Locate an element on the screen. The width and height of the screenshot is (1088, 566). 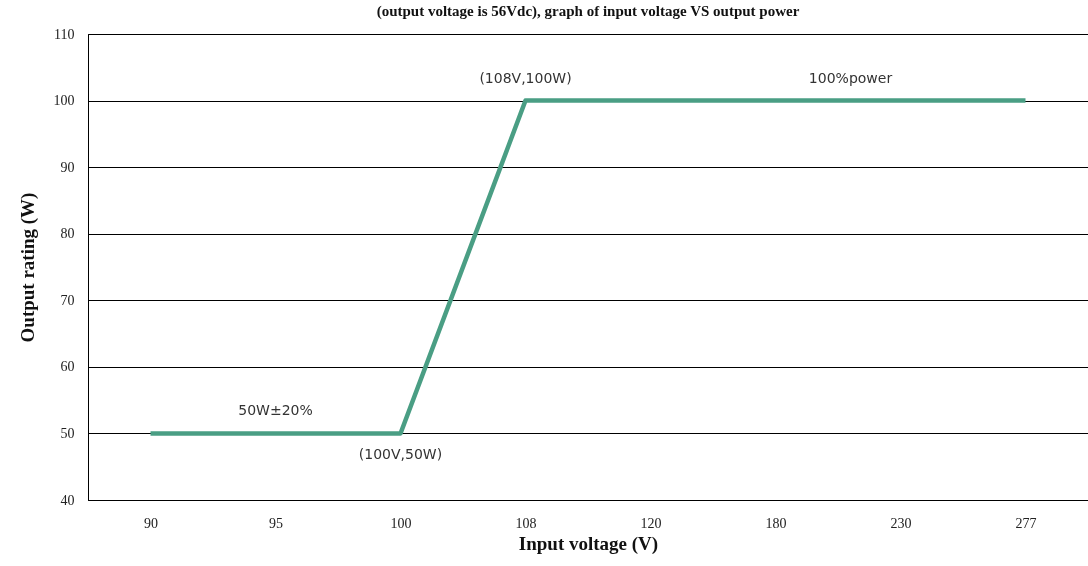
y-axis-title: Output rating (W) is located at coordinates (27, 267).